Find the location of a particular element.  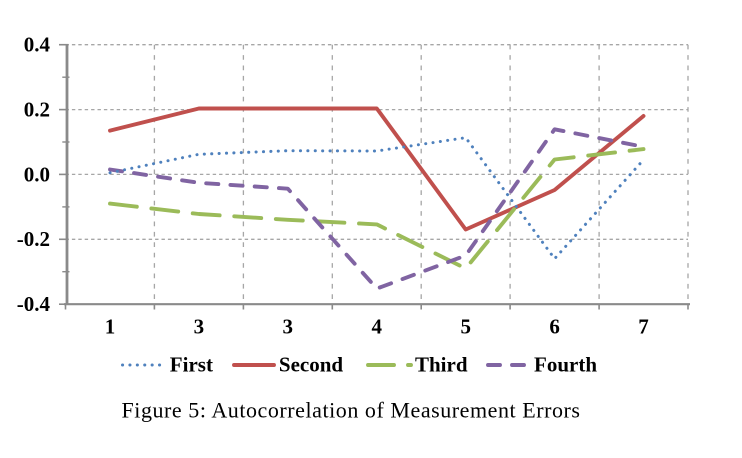

svg-text: 0.2 is located at coordinates (37, 110).